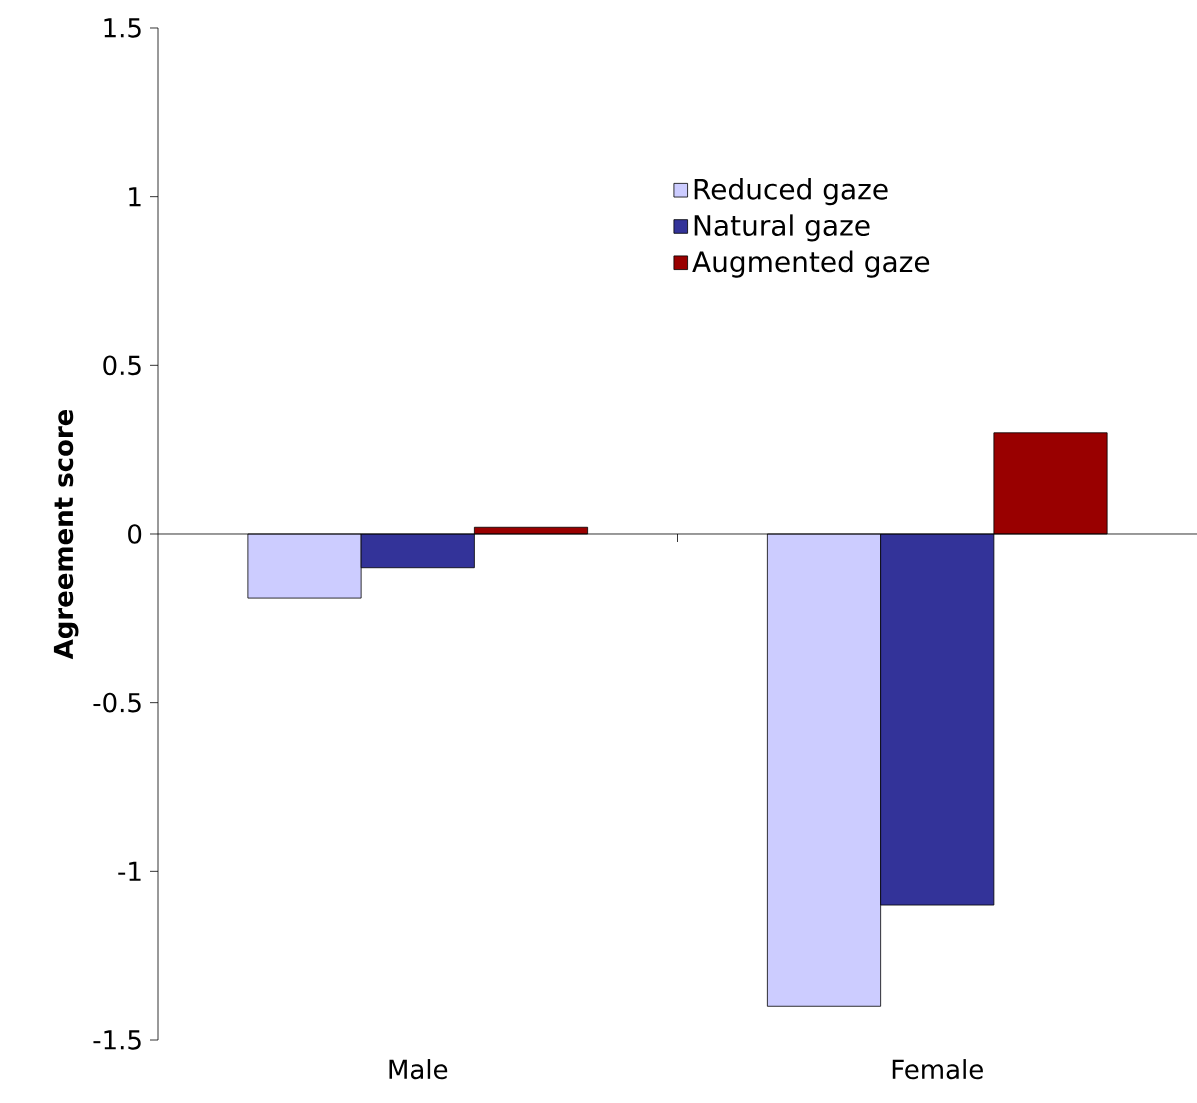  What do you see at coordinates (135, 534) in the screenshot?
I see `y-tick-label: 0` at bounding box center [135, 534].